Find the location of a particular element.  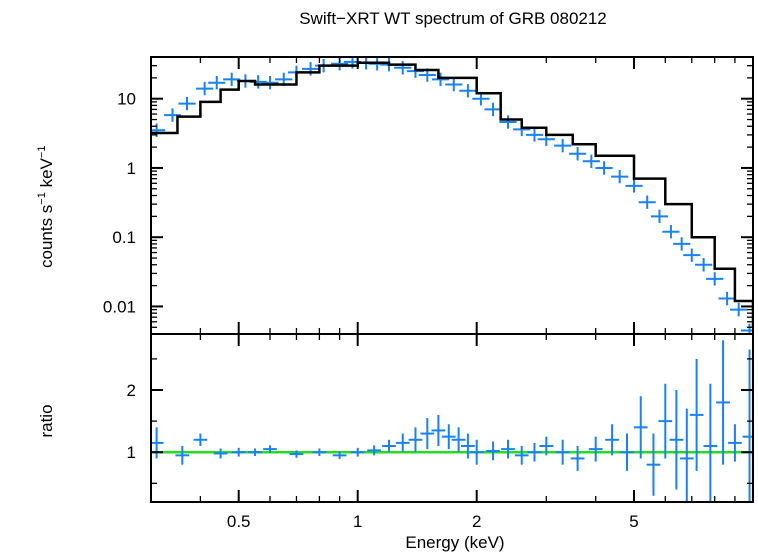

y-tick-label: 0.1 is located at coordinates (124, 237).